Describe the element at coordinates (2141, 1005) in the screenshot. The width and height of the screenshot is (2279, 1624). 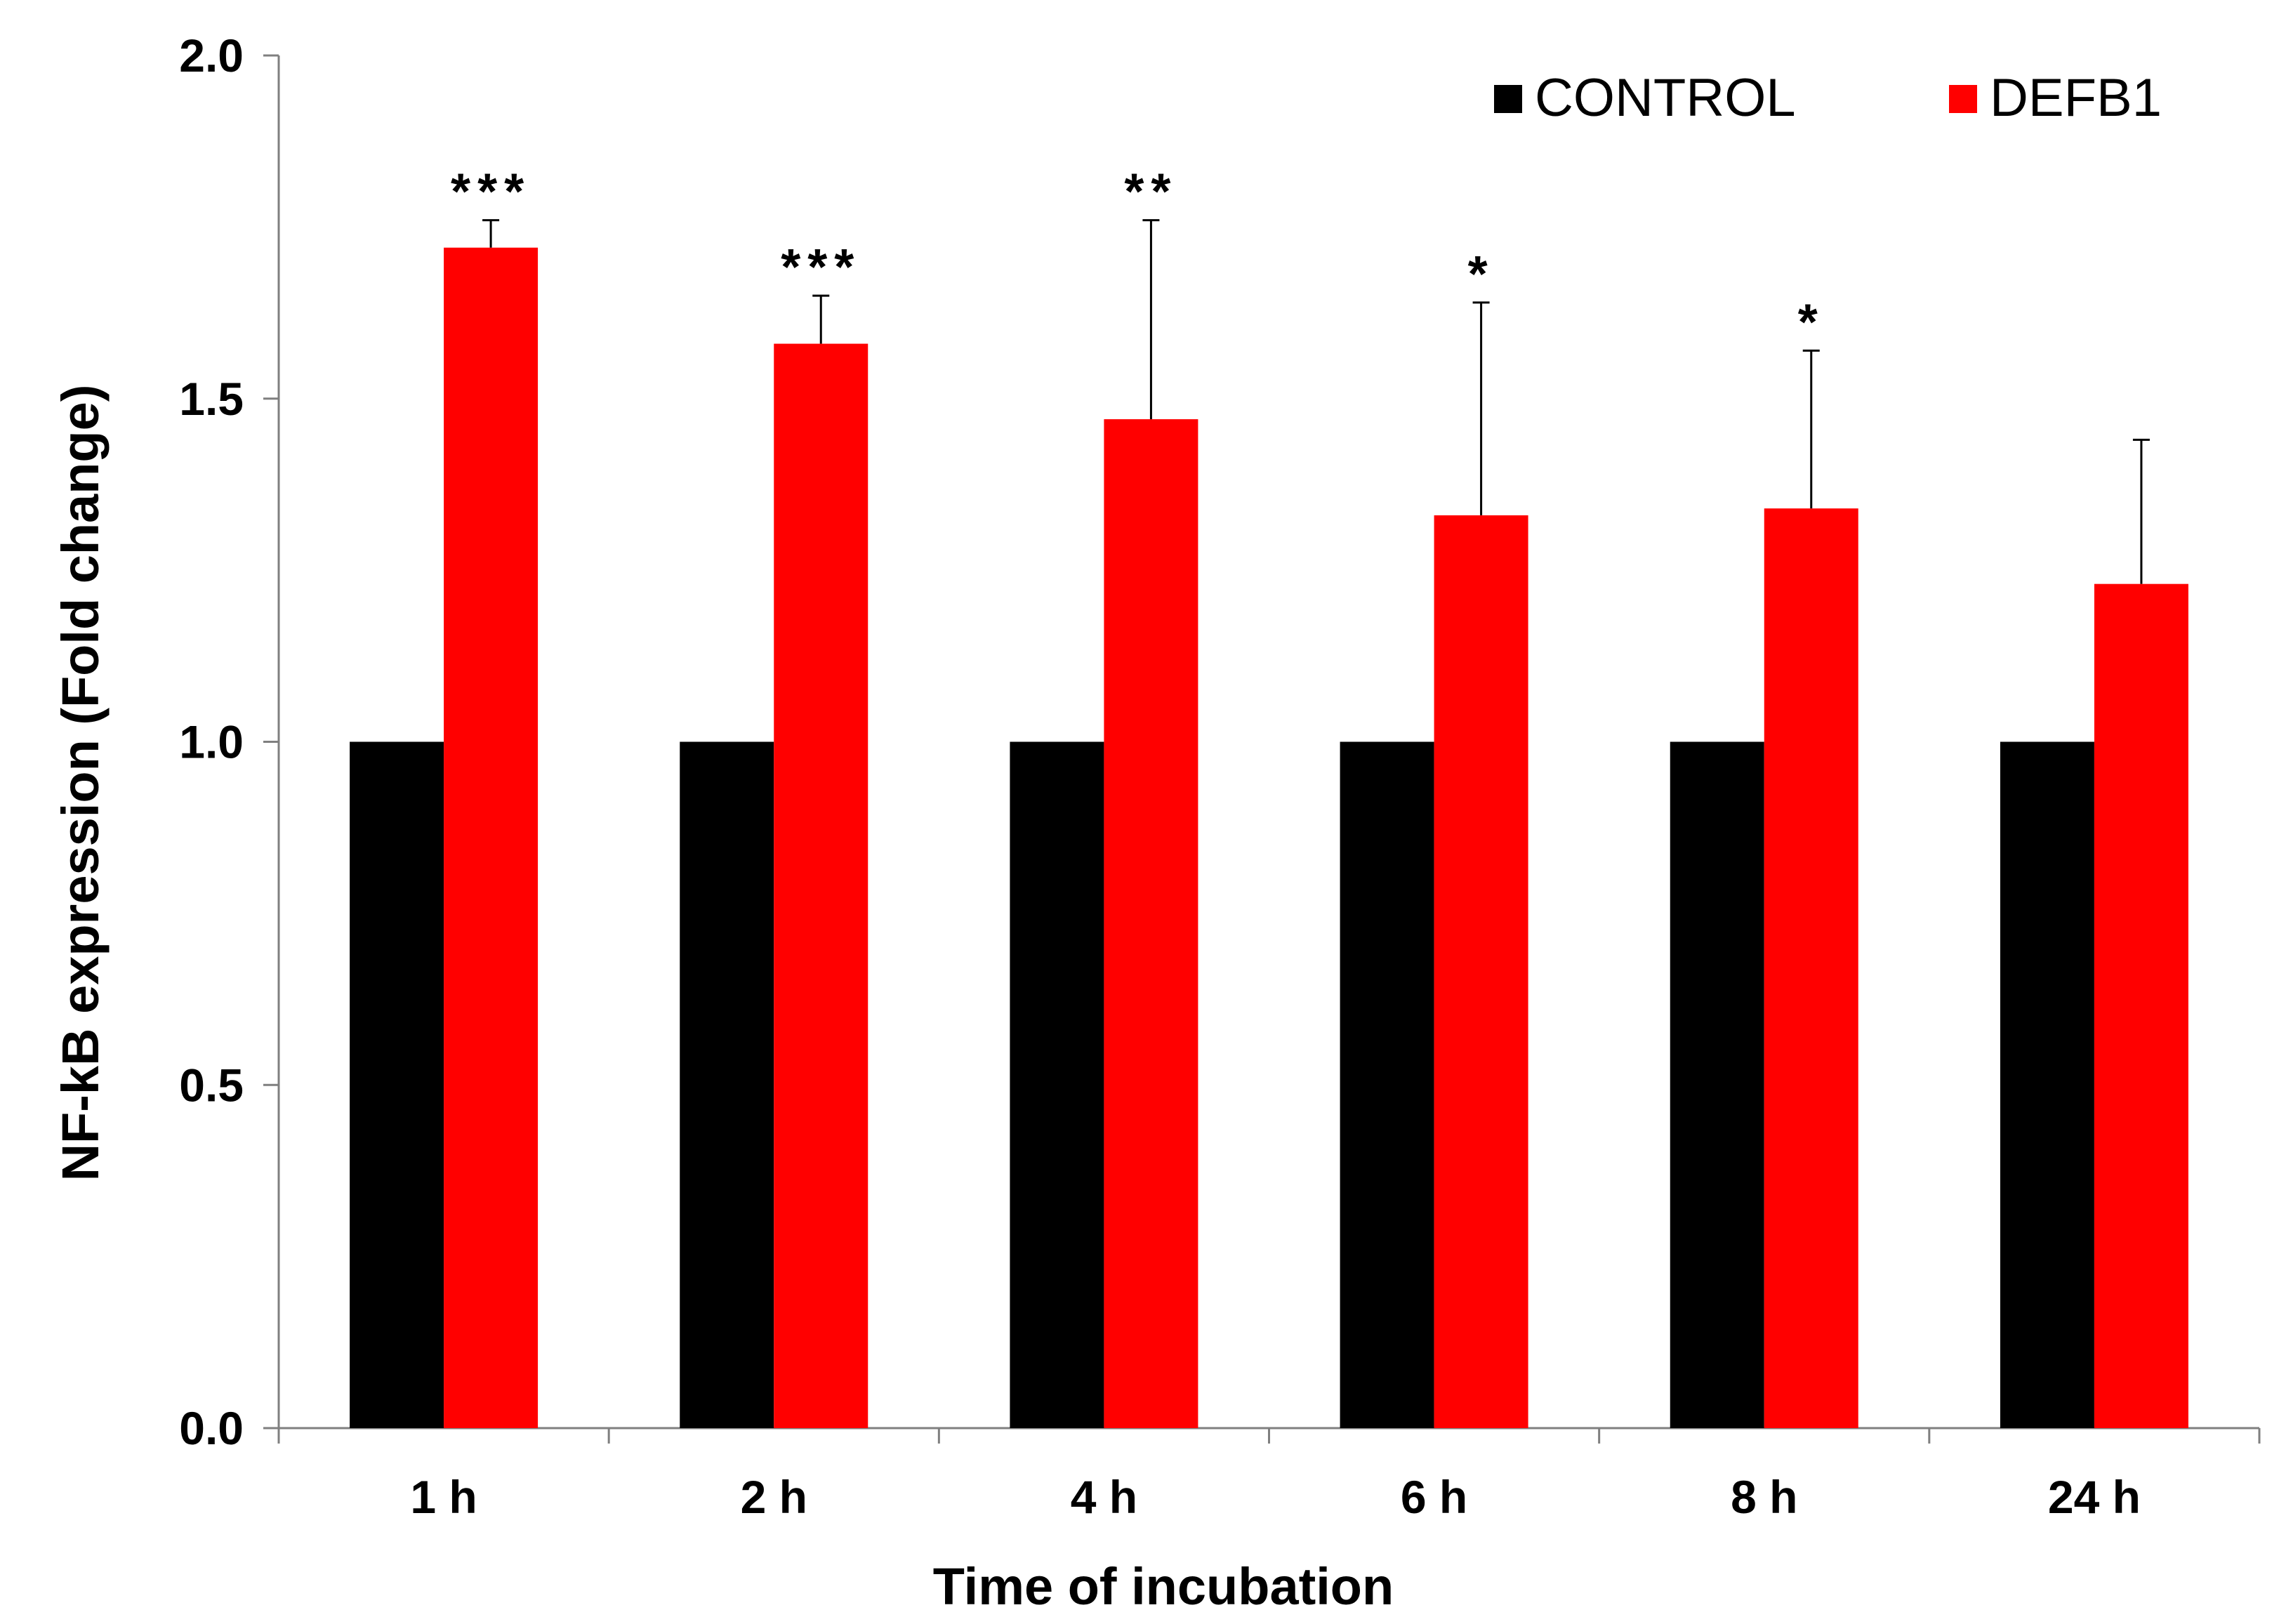
I see `bar-defb1-24h` at that location.